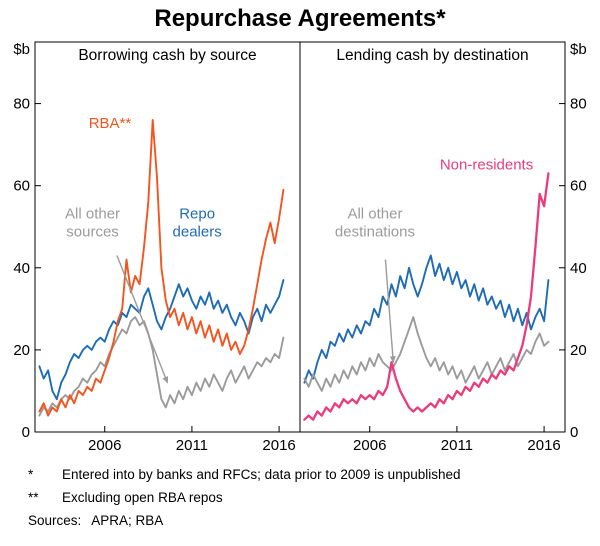 The image size is (600, 546). I want to click on y-tick-label-left: 60, so click(21, 186).